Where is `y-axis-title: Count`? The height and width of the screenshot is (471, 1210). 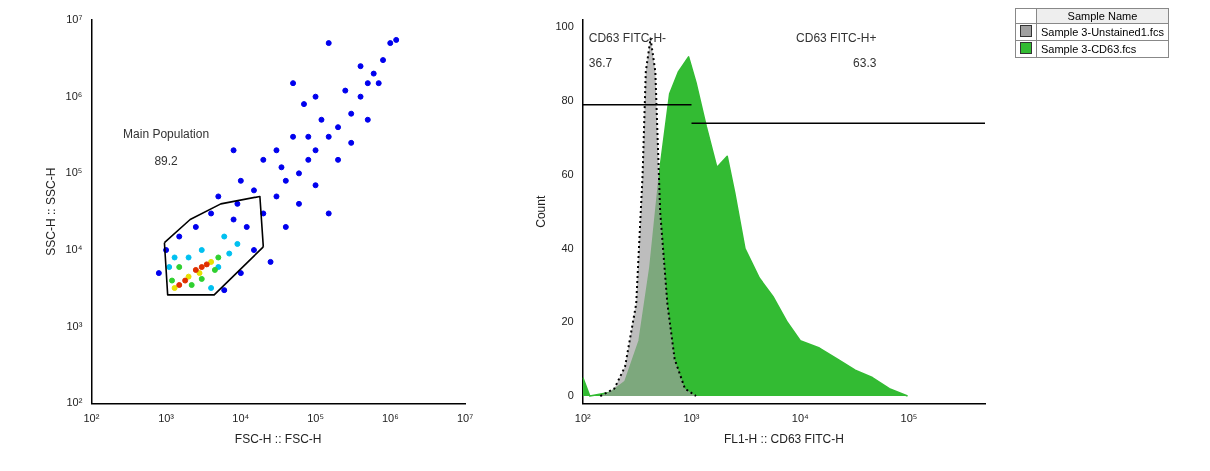
y-axis-title: Count is located at coordinates (540, 211).